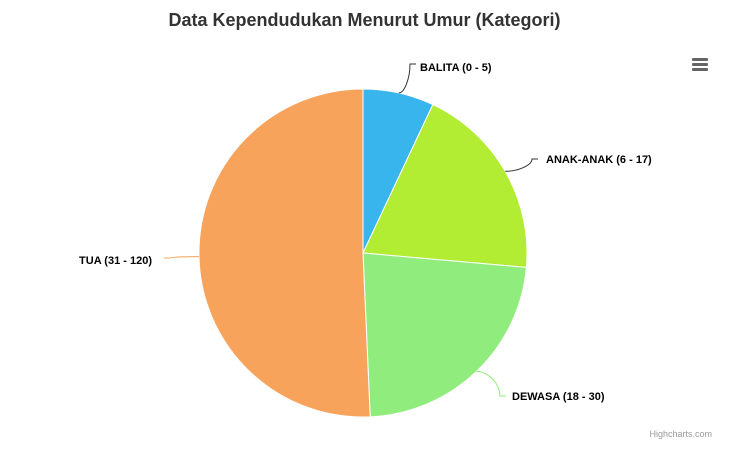  I want to click on data-label: BALITA (0 - 5), so click(456, 68).